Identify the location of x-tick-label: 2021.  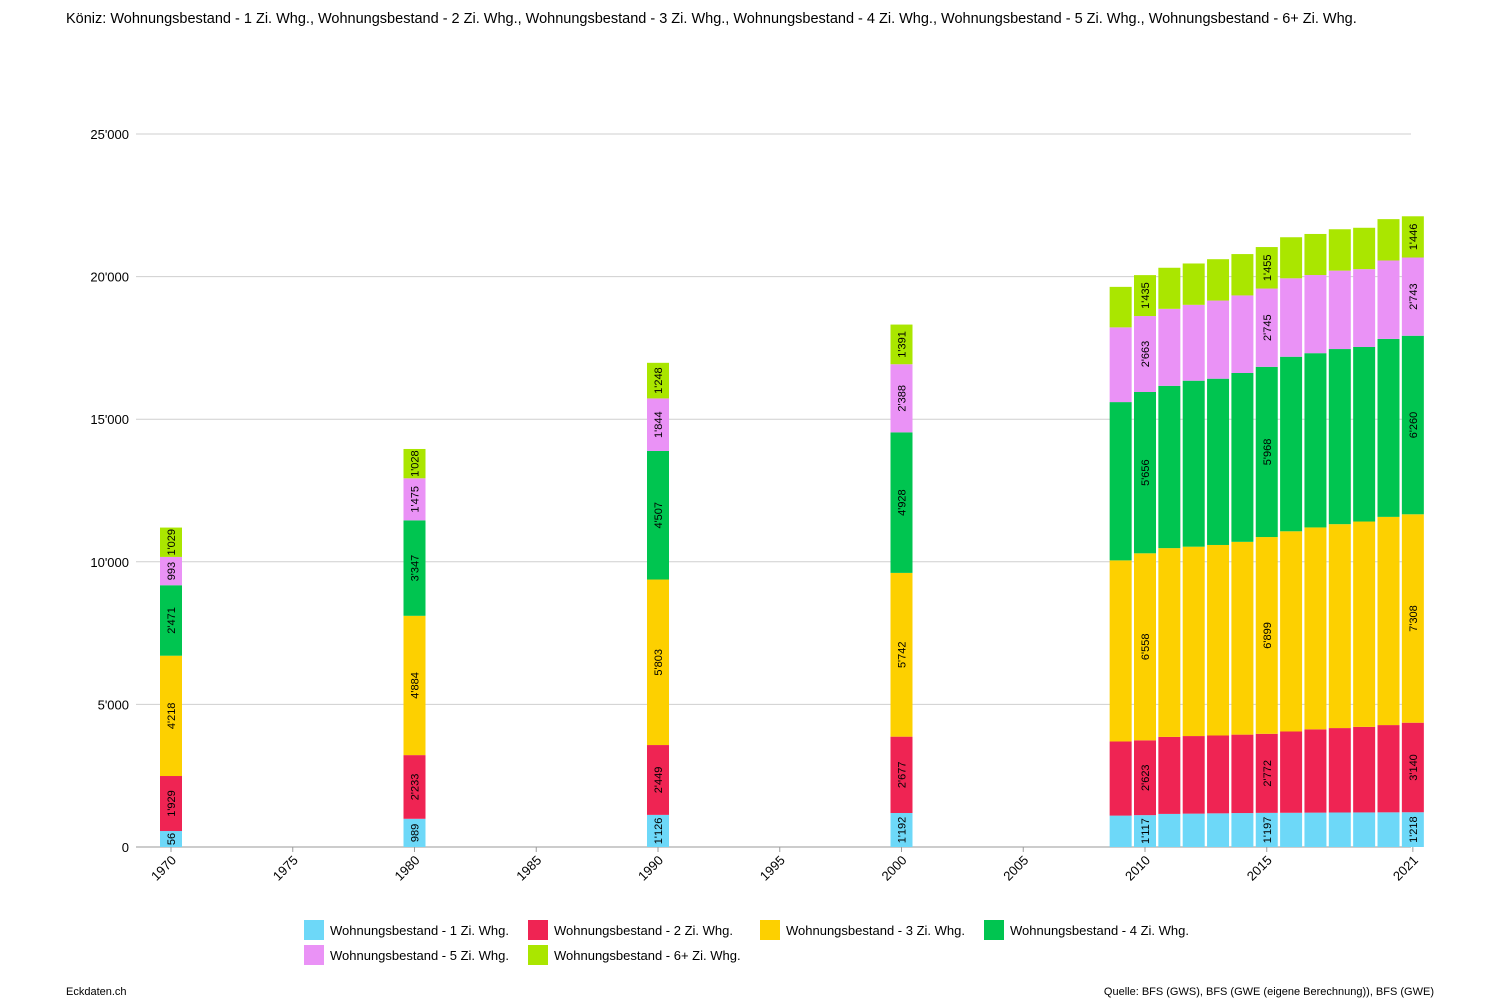
(1405, 868).